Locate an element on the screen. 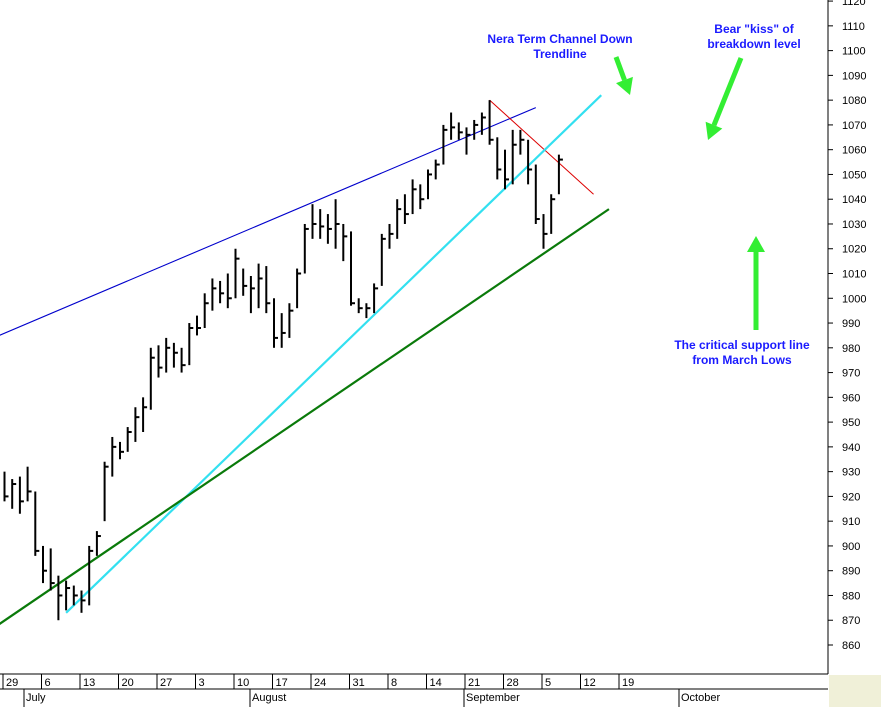 This screenshot has height=707, width=881. x-month-label: July is located at coordinates (36, 698).